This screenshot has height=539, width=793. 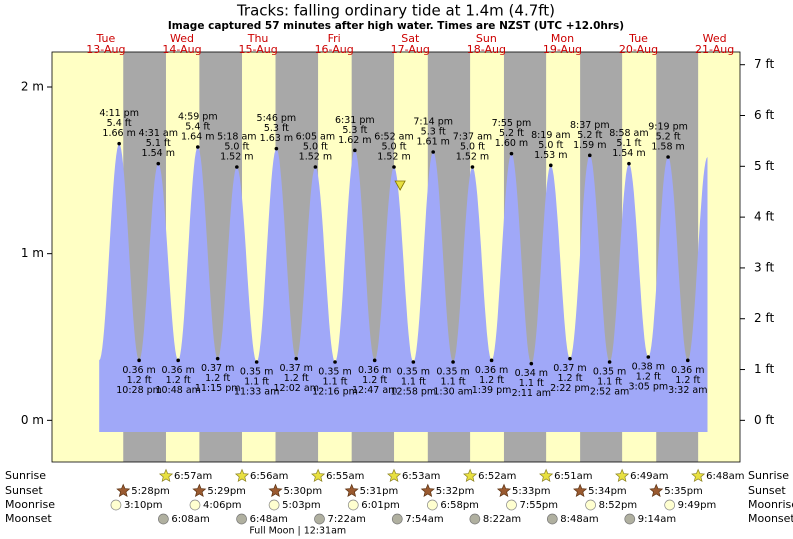 What do you see at coordinates (380, 505) in the screenshot?
I see `moonrise-label: 6:01pm` at bounding box center [380, 505].